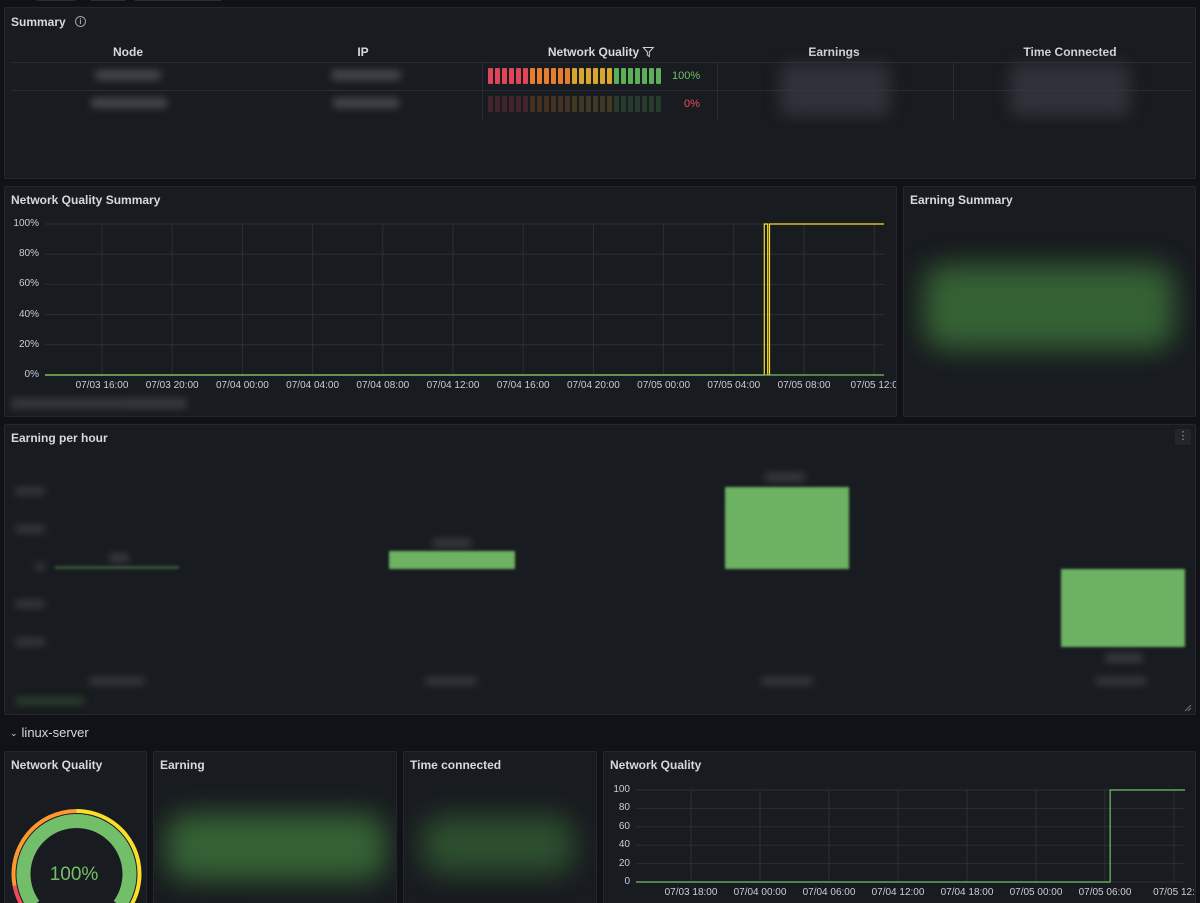 The image size is (1200, 903). I want to click on x-tick-label: 07/04 00:00, so click(760, 892).